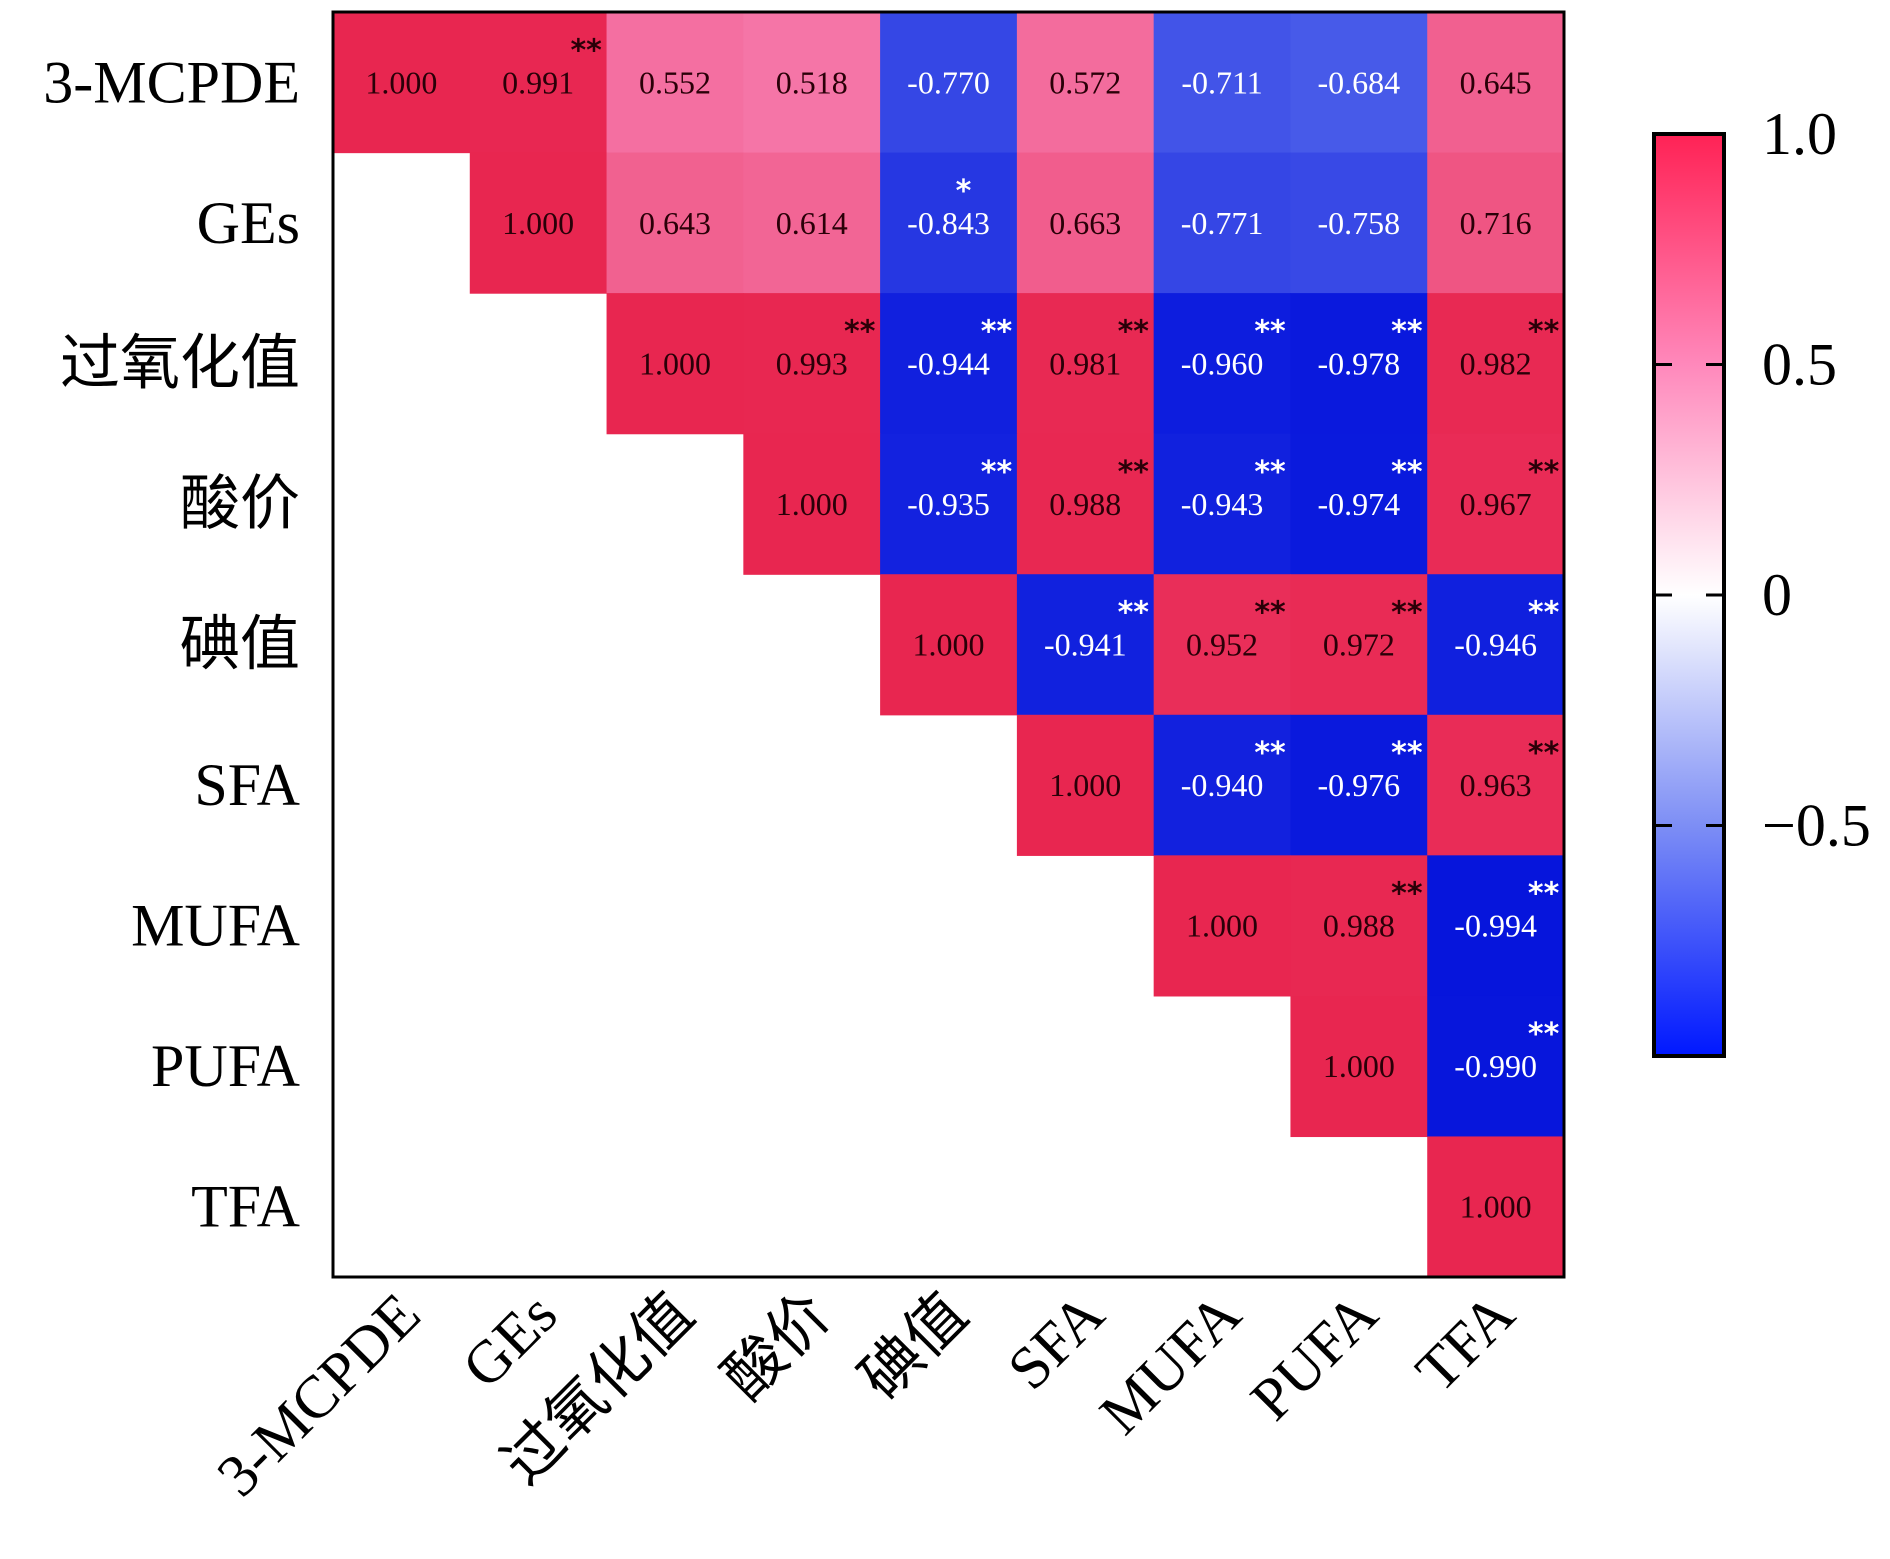  What do you see at coordinates (964, 191) in the screenshot?
I see `significance-marker: *` at bounding box center [964, 191].